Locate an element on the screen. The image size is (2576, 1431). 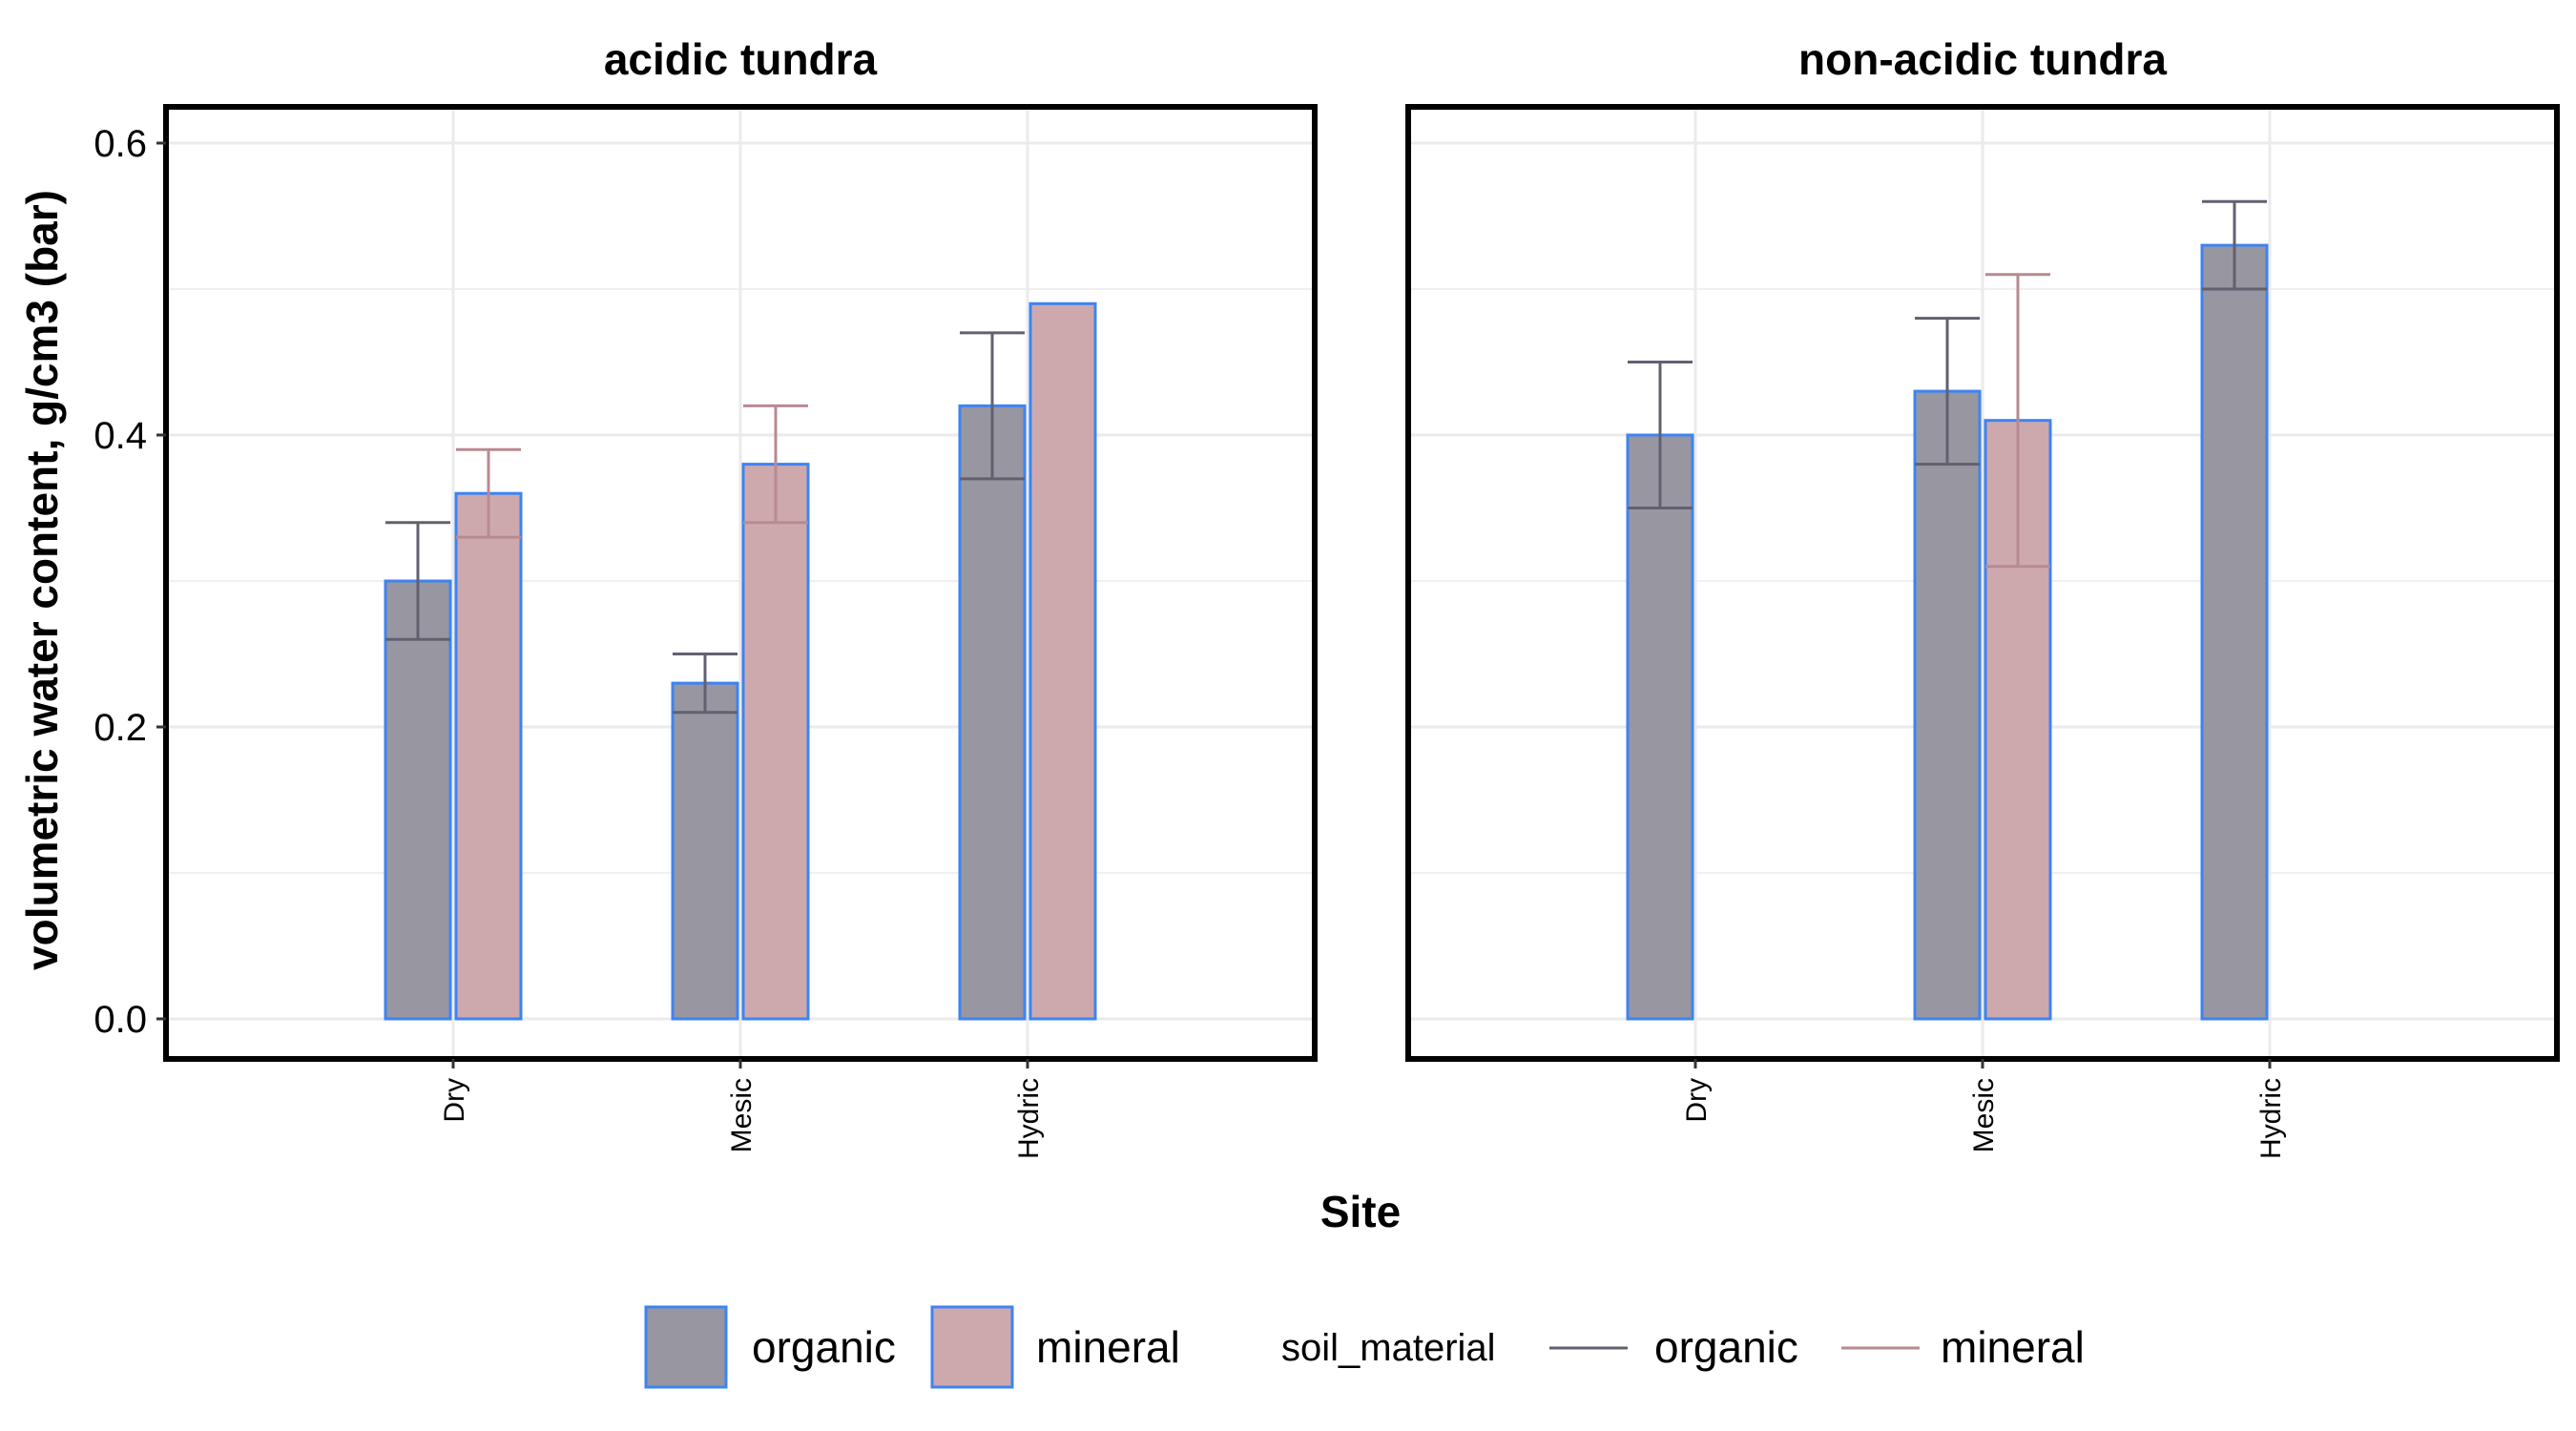
legend-label-organic-line: organic is located at coordinates (1726, 1347).